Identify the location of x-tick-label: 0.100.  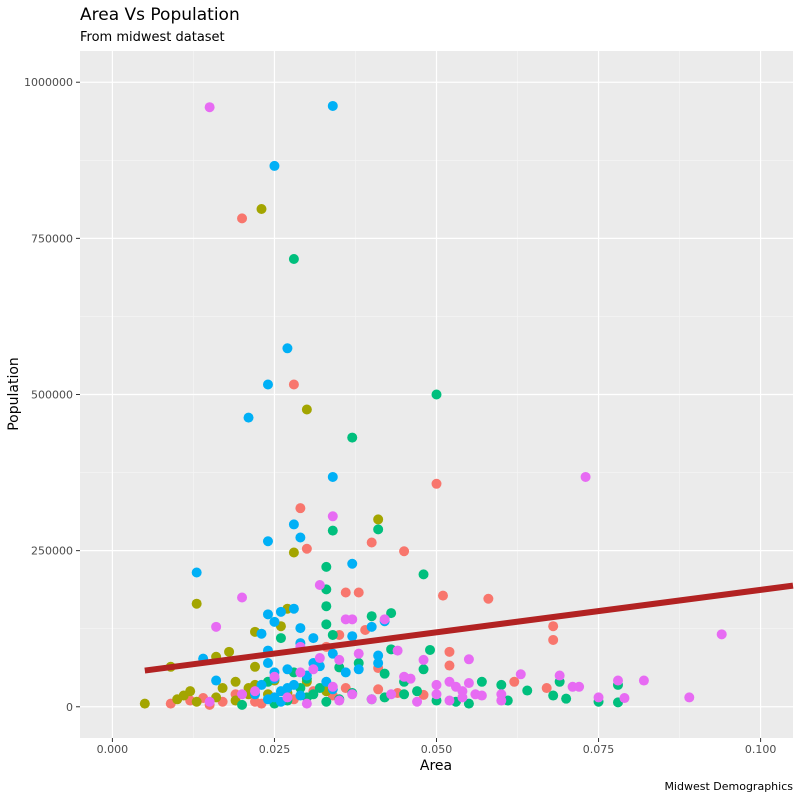
(761, 749).